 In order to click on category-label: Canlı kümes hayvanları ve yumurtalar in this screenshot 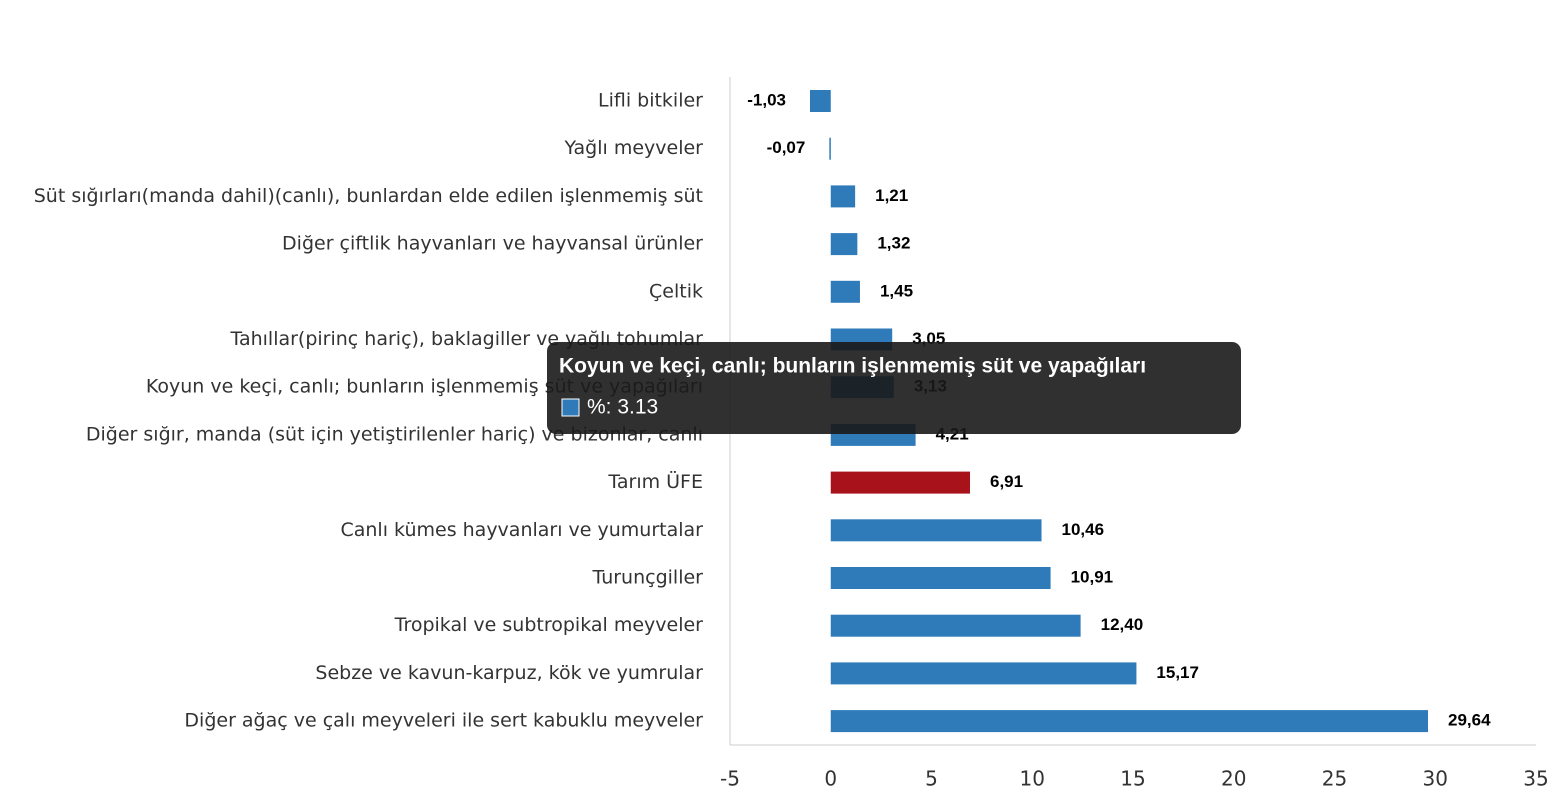, I will do `click(521, 530)`.